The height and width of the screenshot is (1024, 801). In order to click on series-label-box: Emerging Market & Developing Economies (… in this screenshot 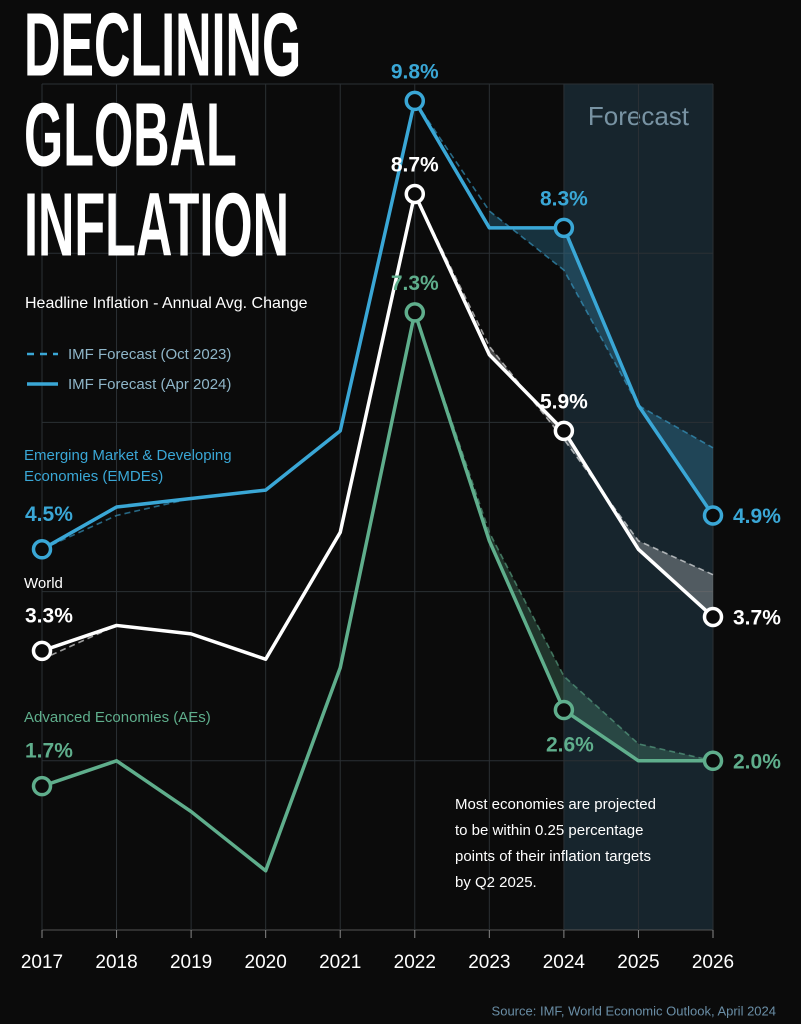, I will do `click(128, 466)`.